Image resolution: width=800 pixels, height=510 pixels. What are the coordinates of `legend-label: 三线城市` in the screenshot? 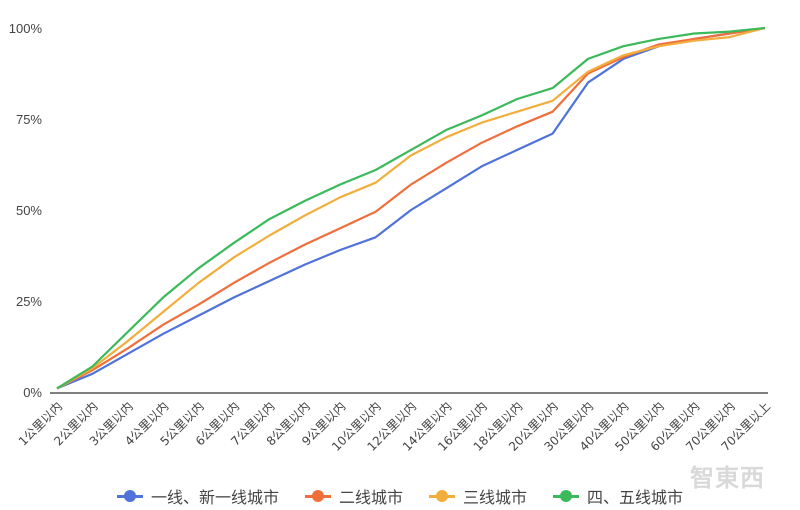 It's located at (495, 497).